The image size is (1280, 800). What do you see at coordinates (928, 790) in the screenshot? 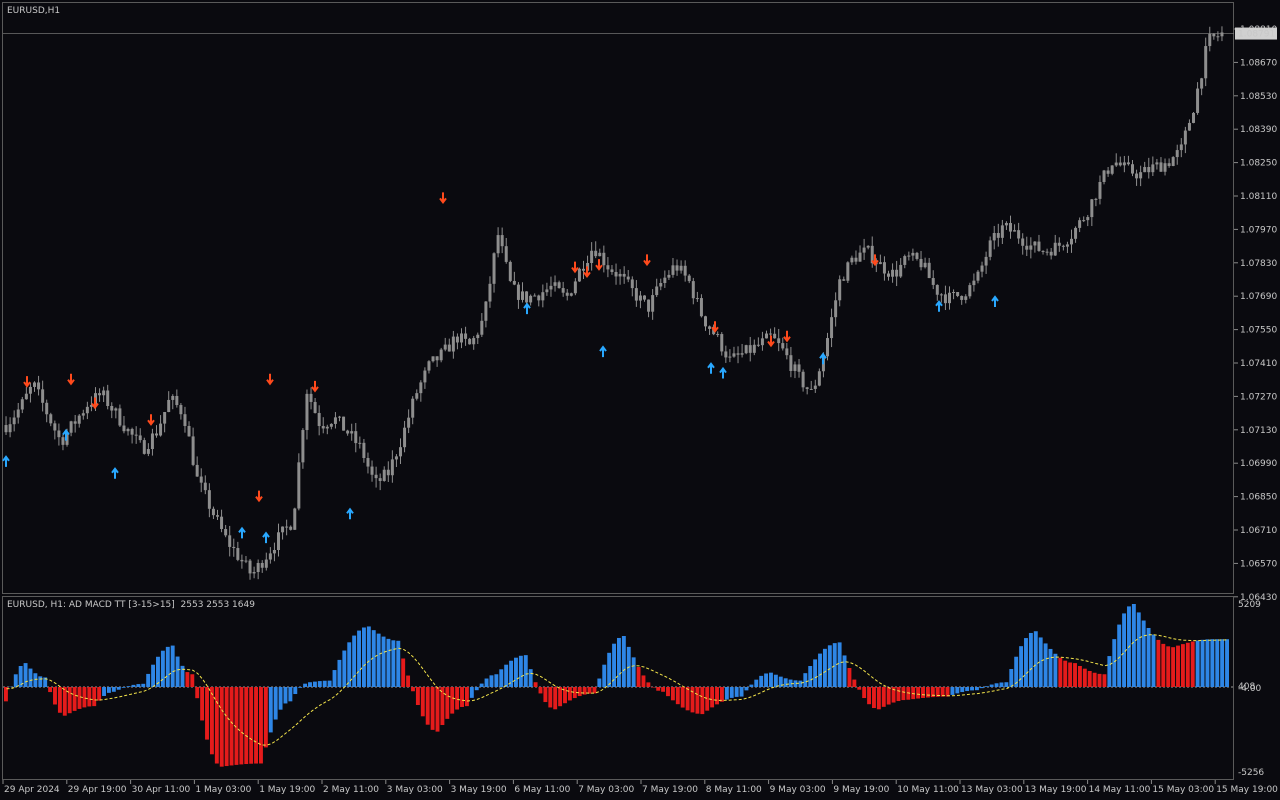
I see `time-tick-label: 10 May 11:00` at bounding box center [928, 790].